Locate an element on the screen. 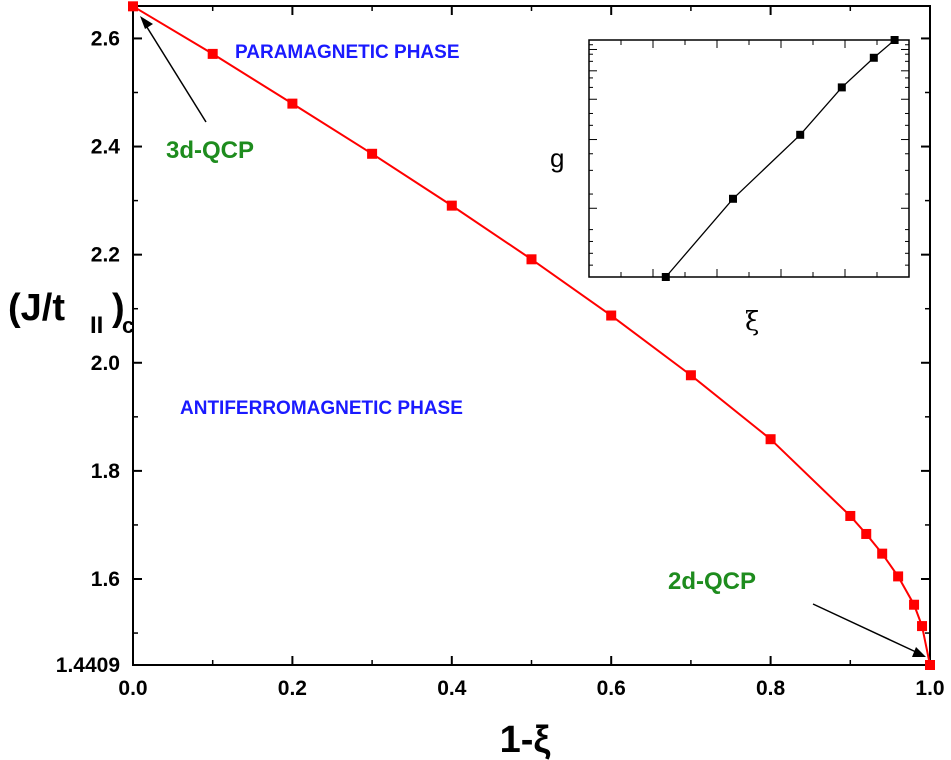 This screenshot has width=951, height=760. arrow-2d-qcp is located at coordinates (869, 630).